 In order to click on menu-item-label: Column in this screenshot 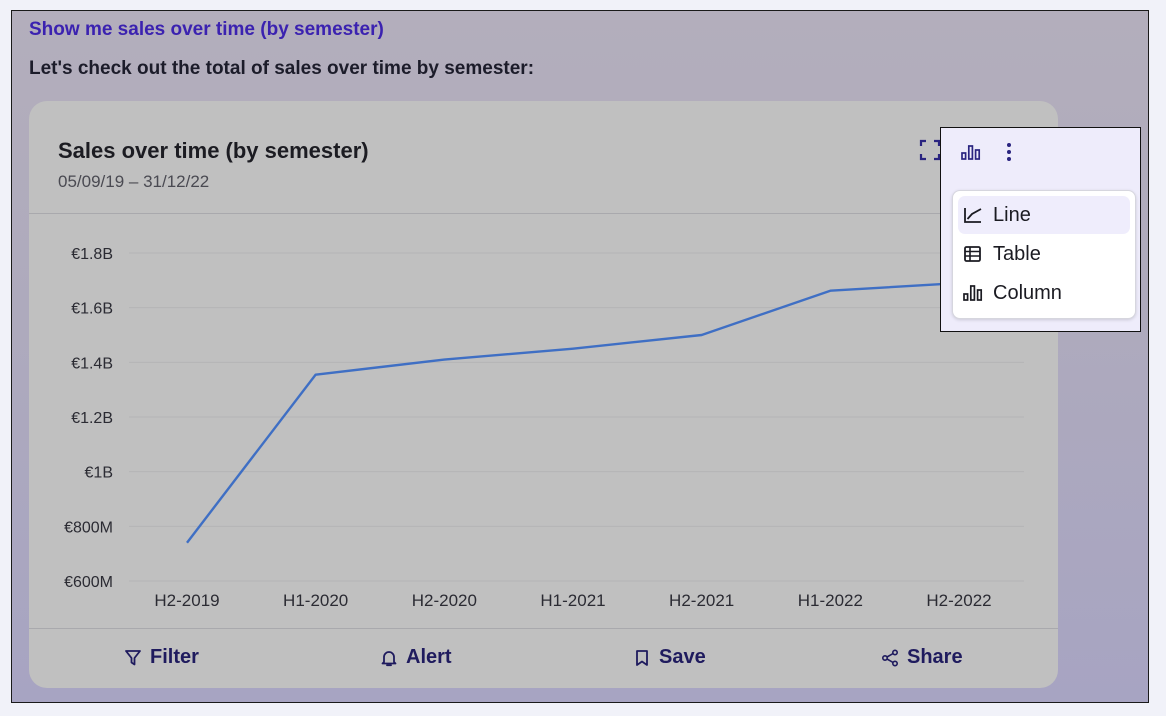, I will do `click(1027, 292)`.